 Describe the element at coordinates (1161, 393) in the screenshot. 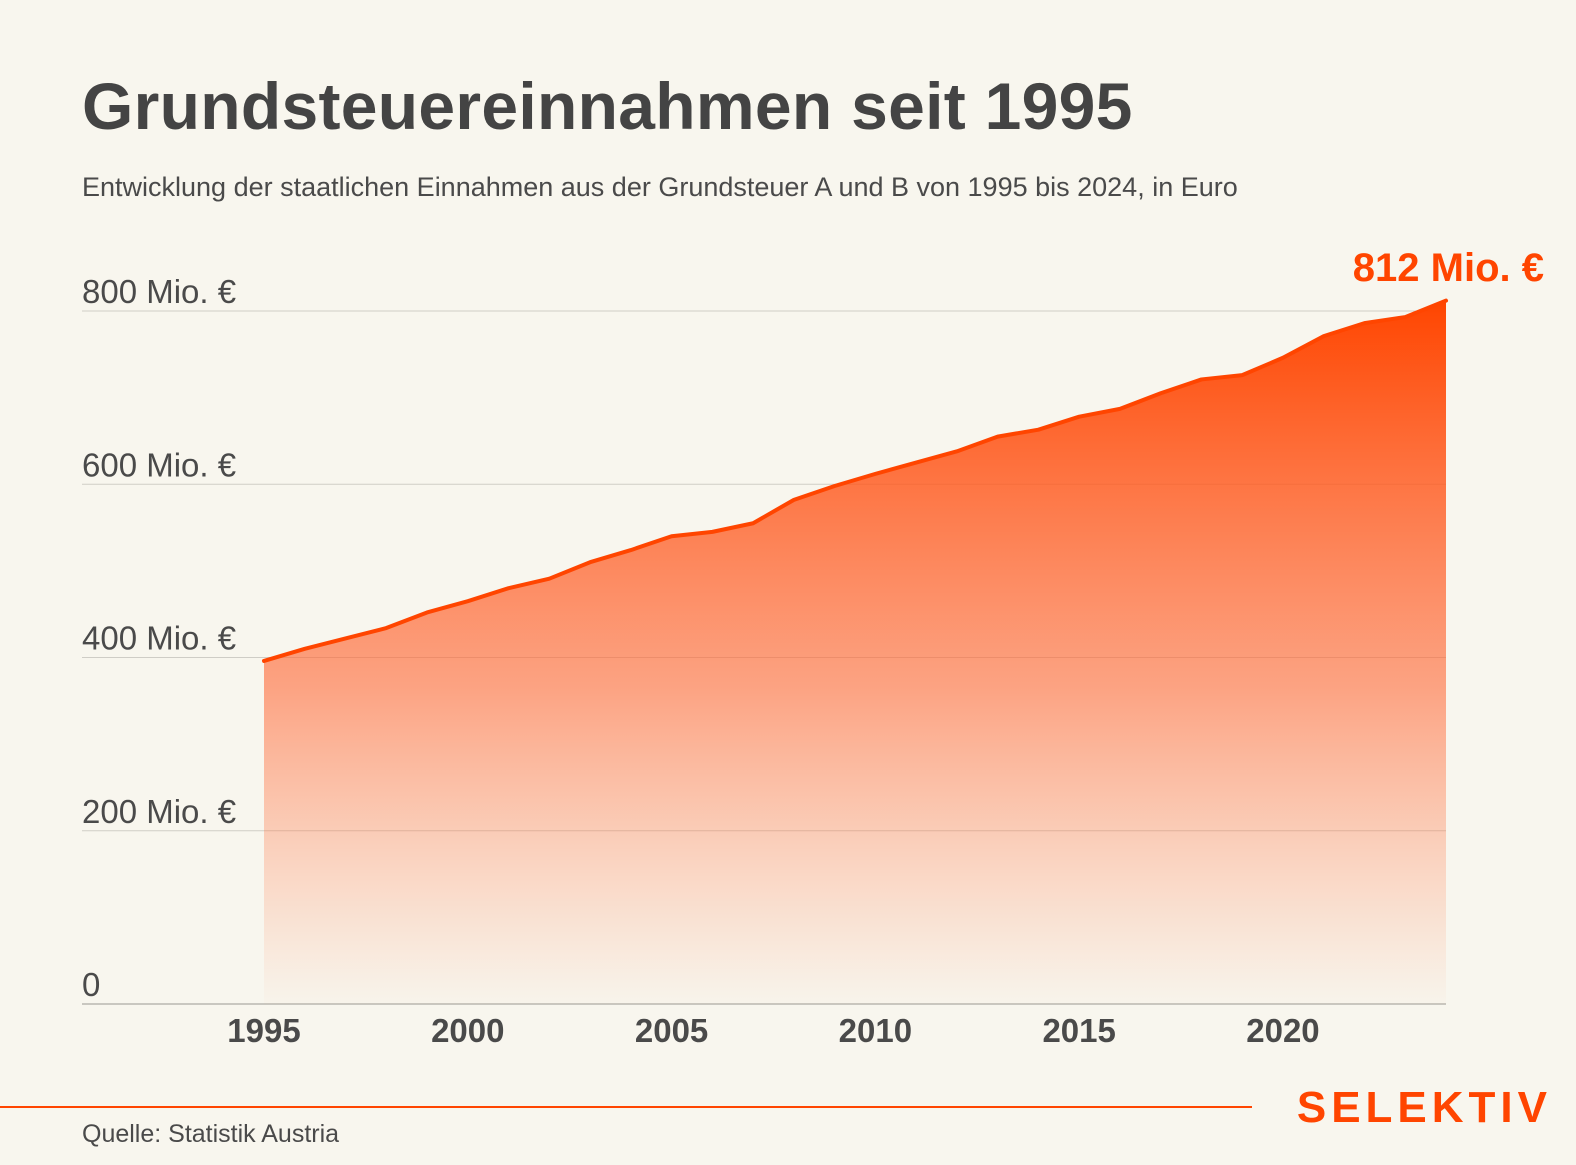

I see `data-point-2017` at that location.